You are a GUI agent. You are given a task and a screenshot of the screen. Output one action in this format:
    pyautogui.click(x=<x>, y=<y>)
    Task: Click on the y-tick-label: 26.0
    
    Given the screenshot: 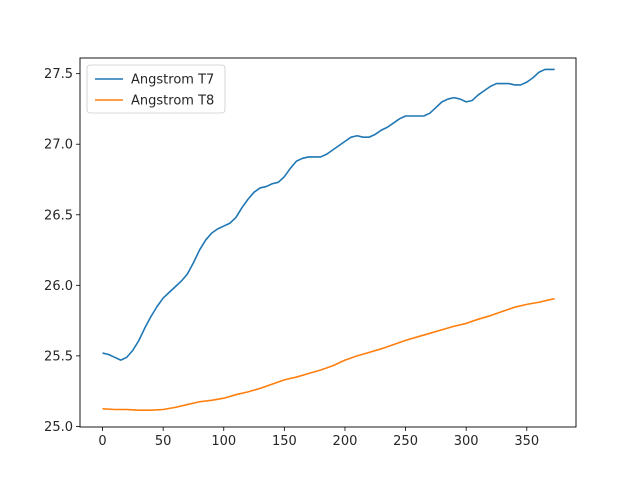 What is the action you would take?
    pyautogui.click(x=58, y=286)
    